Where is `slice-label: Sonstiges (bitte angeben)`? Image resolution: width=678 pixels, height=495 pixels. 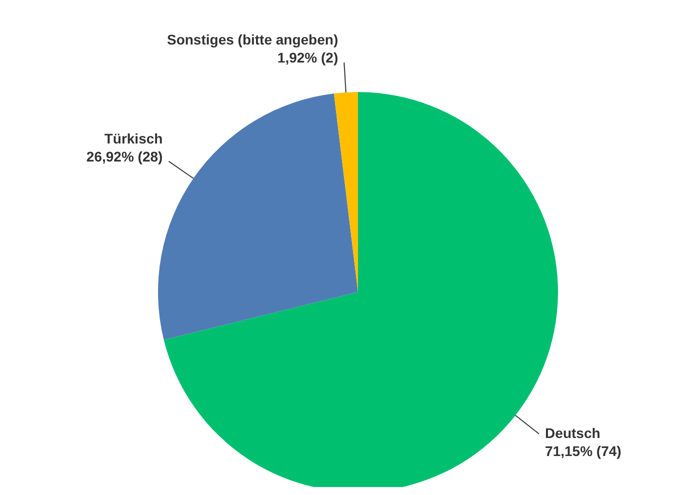 slice-label: Sonstiges (bitte angeben) is located at coordinates (252, 39).